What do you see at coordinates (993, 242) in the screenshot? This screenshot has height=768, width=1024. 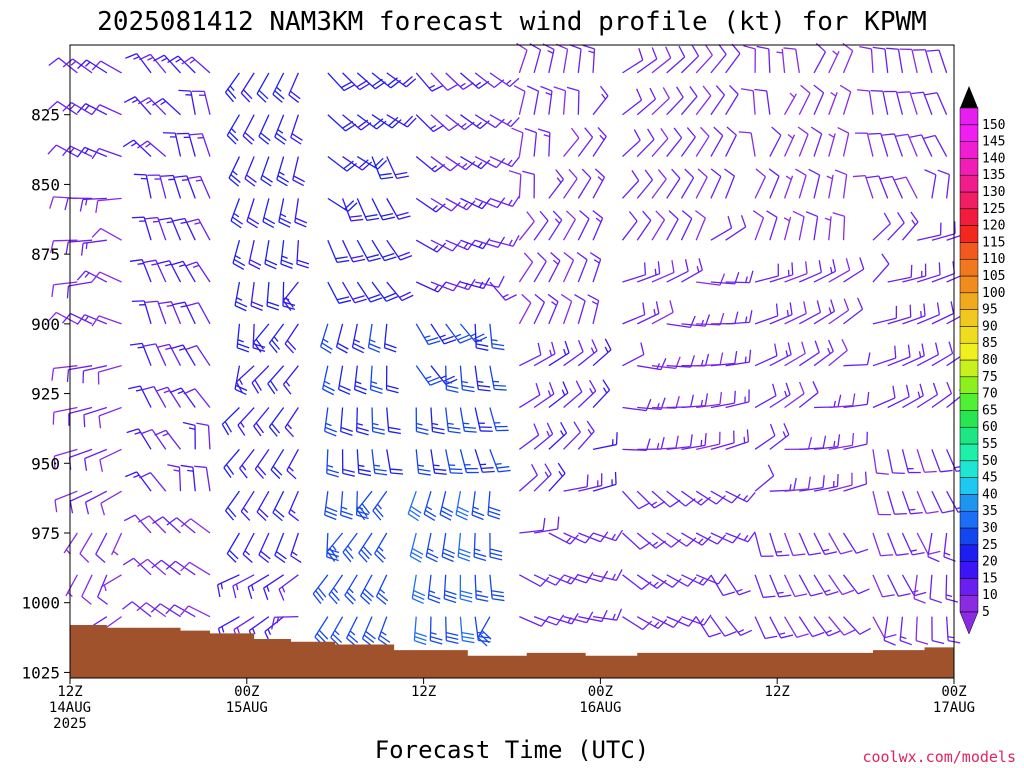 I see `colorbar-label: 115` at bounding box center [993, 242].